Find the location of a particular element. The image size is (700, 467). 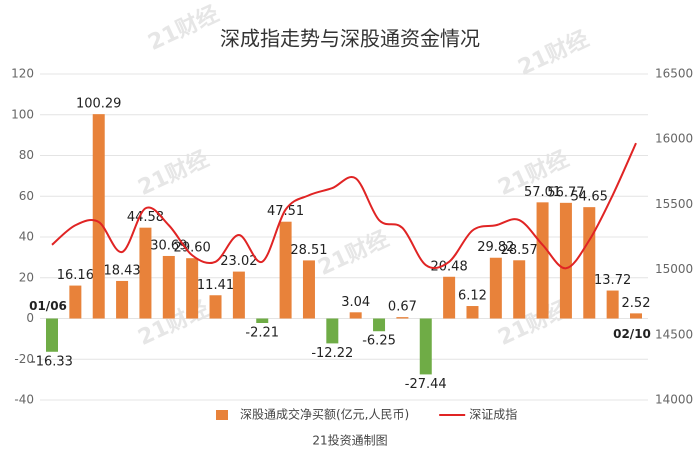

y2-tick-label: 14000 is located at coordinates (674, 400).